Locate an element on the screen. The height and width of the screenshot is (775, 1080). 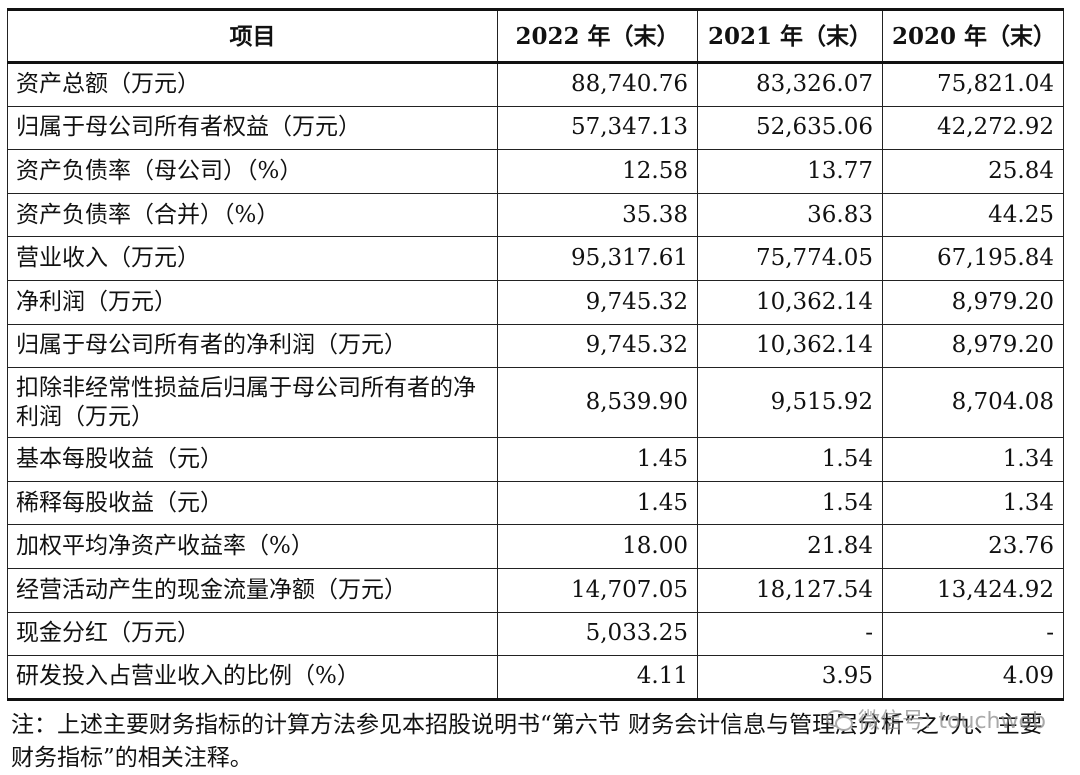
cell-2022: 57,347.13 is located at coordinates (597, 128).